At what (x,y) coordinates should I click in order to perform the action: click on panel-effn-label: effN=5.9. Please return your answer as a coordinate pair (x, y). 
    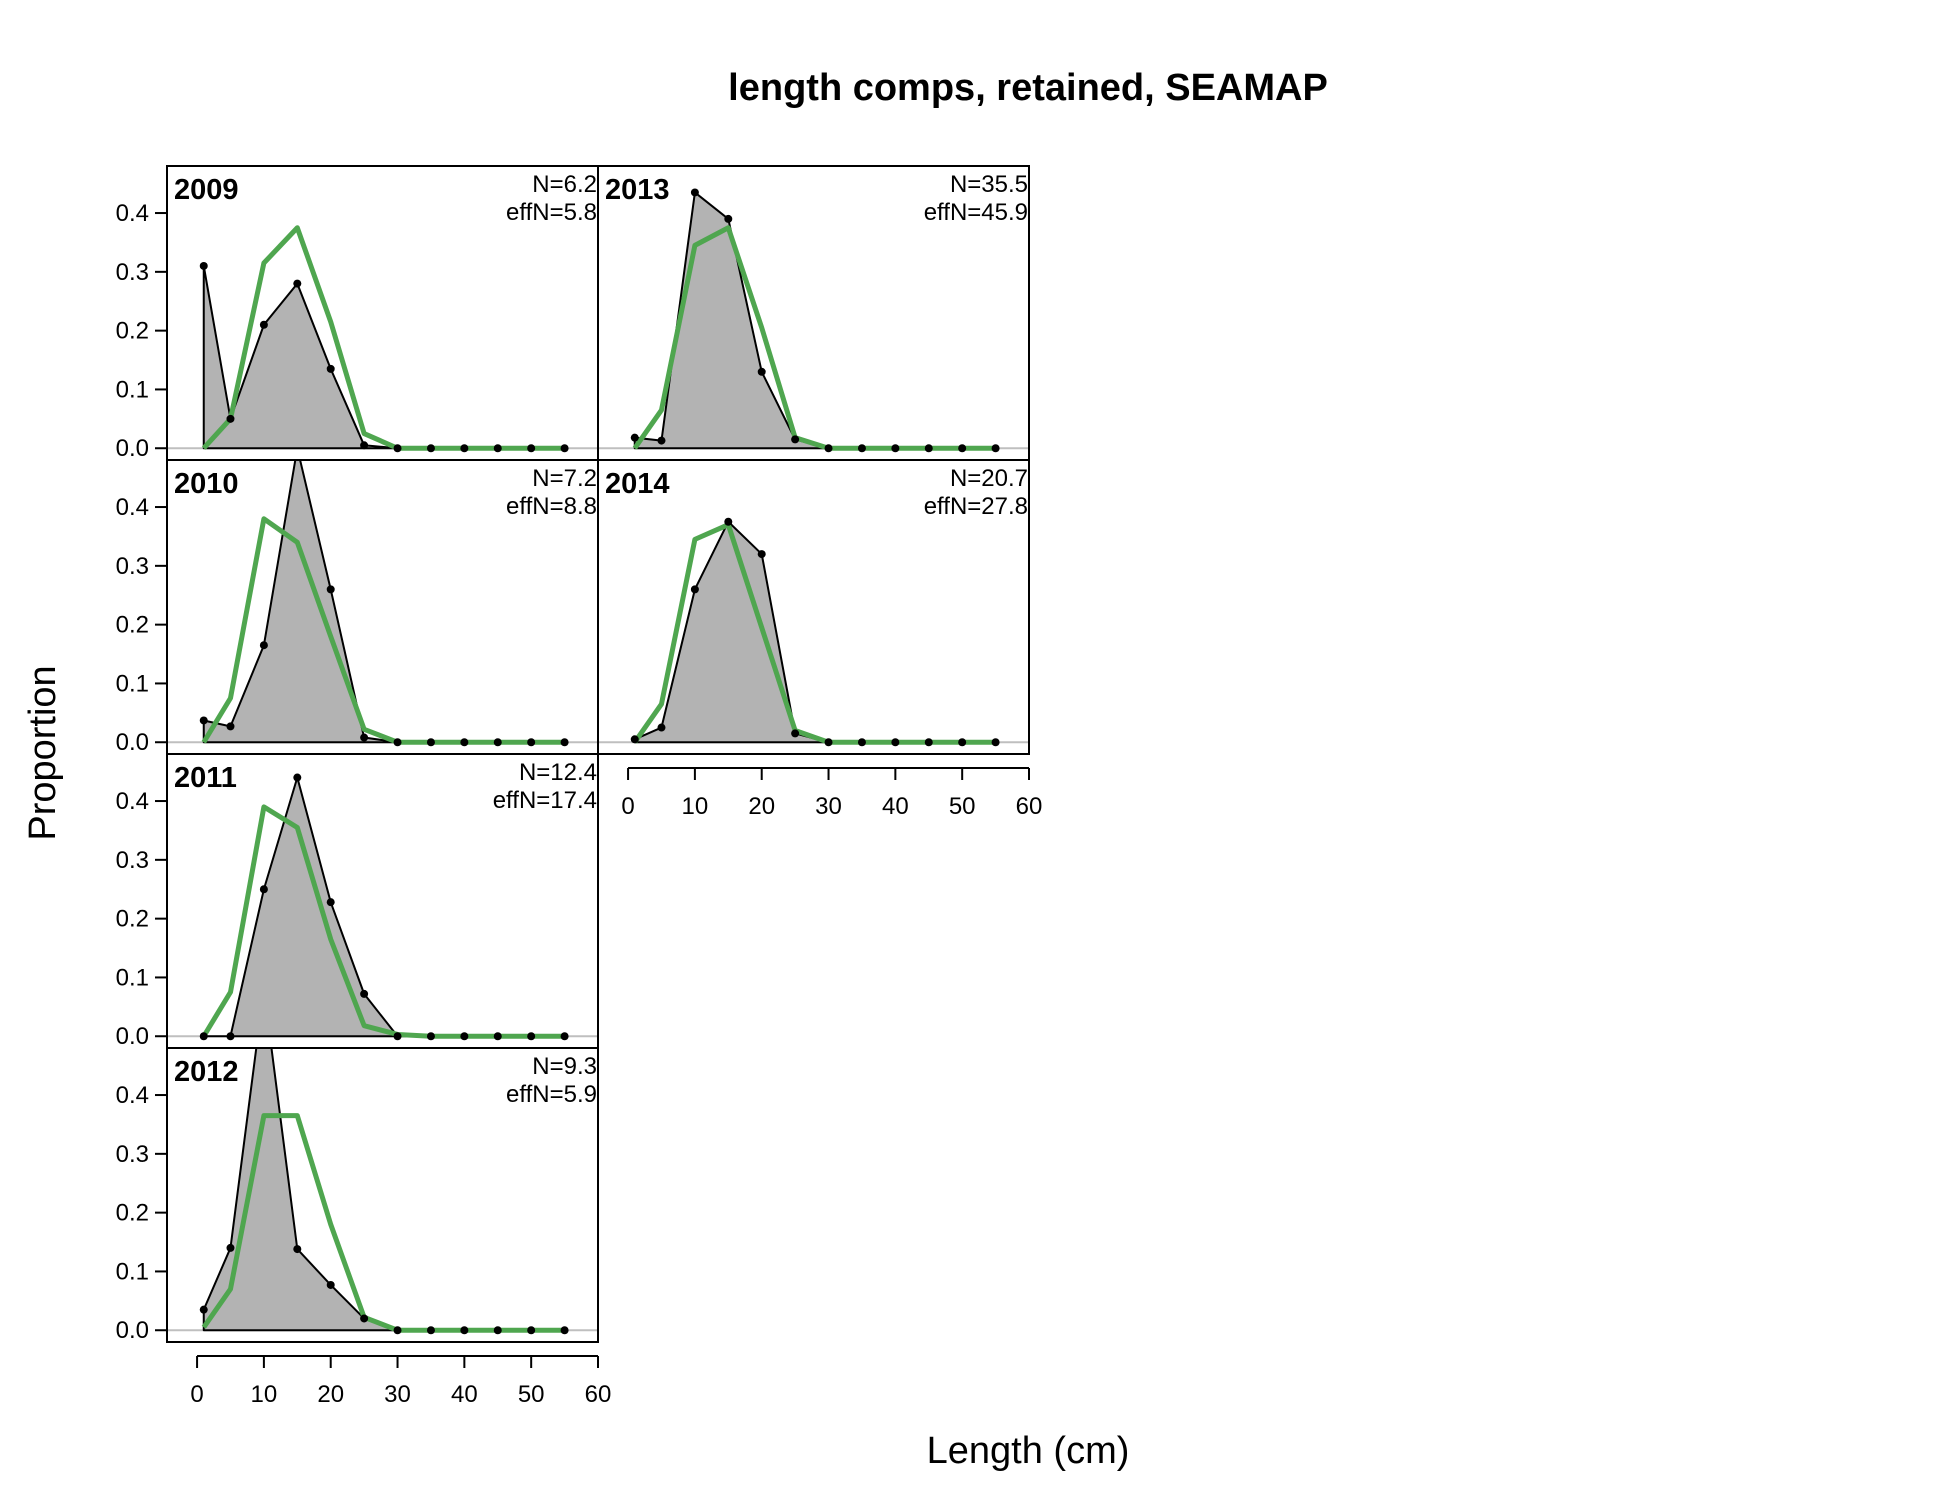
    Looking at the image, I should click on (551, 1094).